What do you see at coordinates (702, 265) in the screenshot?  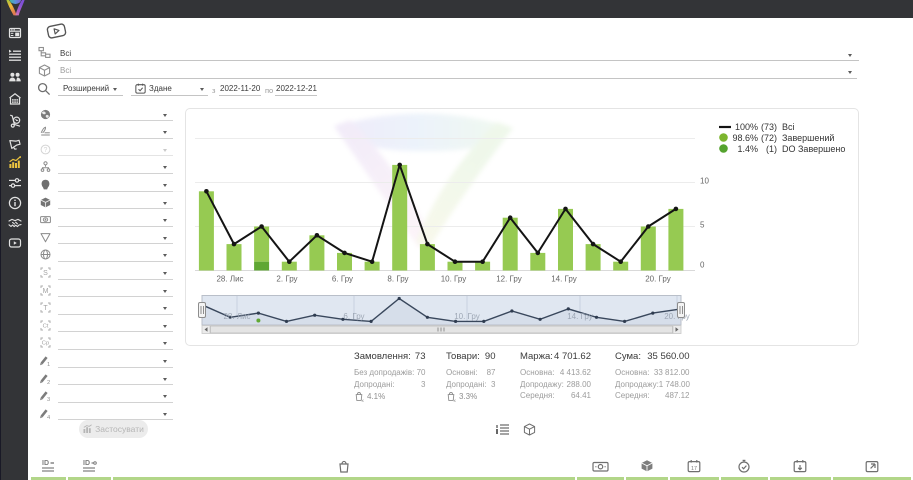 I see `svg-text: 0` at bounding box center [702, 265].